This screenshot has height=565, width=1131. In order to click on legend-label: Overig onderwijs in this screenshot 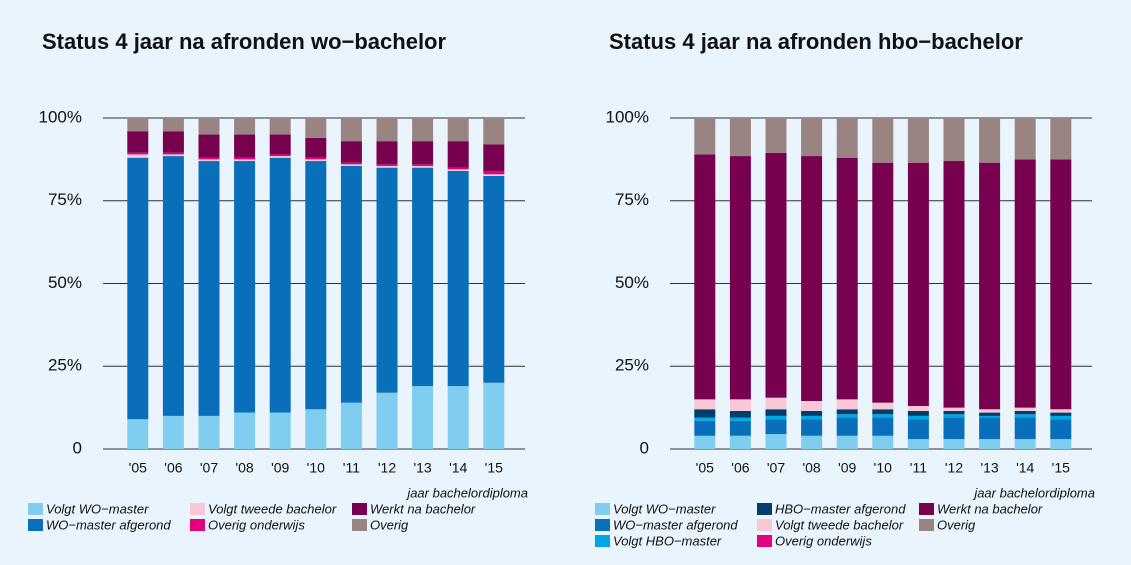, I will do `click(823, 540)`.